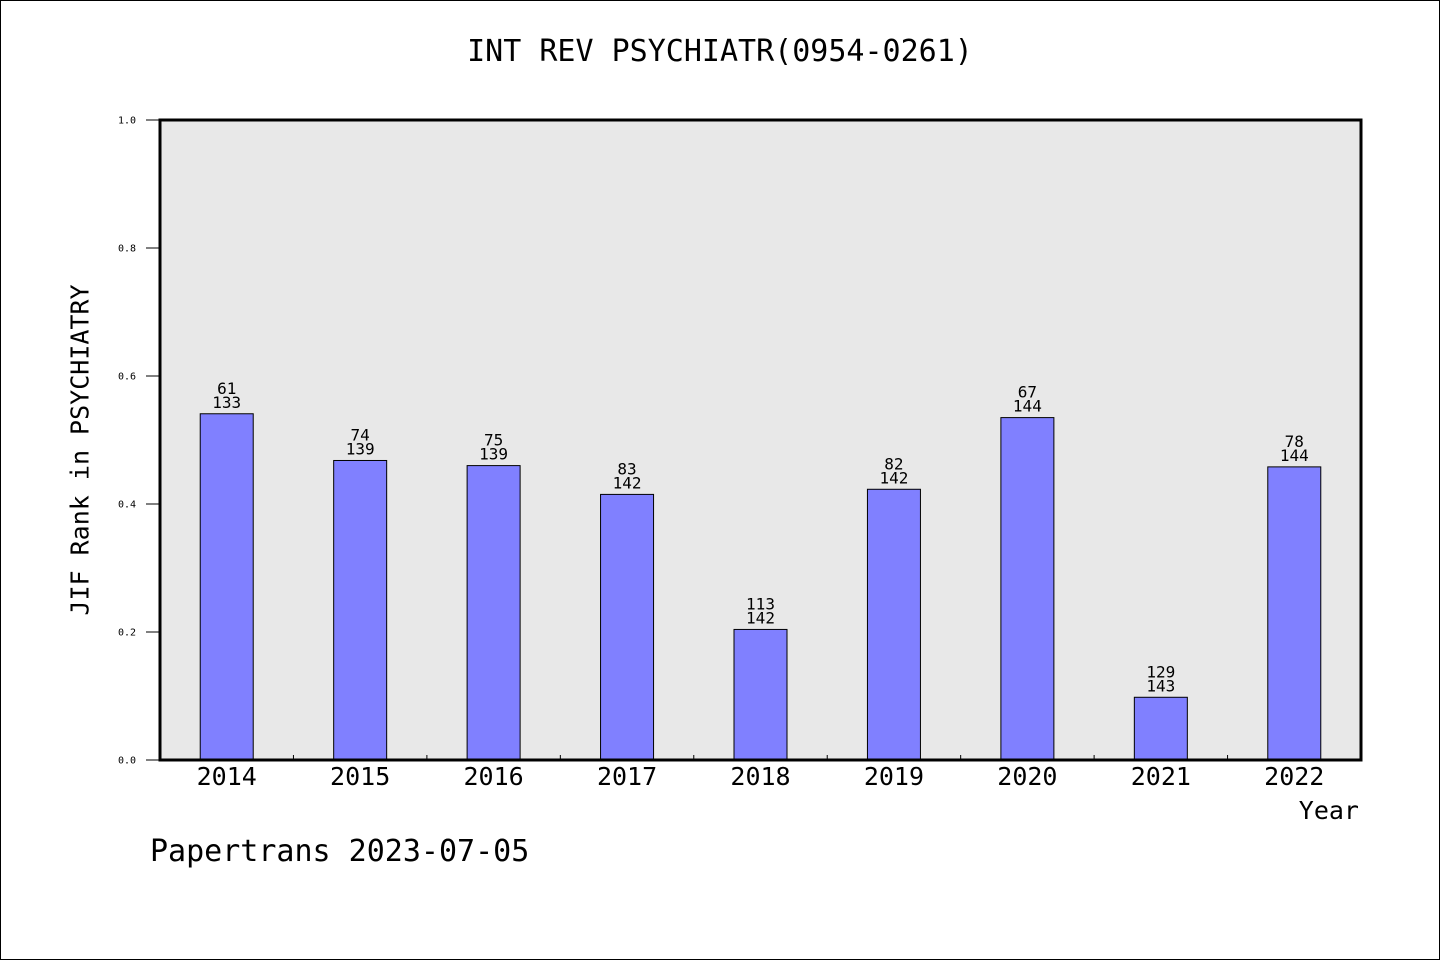  Describe the element at coordinates (760, 603) in the screenshot. I see `bar-label-rank: 113` at that location.